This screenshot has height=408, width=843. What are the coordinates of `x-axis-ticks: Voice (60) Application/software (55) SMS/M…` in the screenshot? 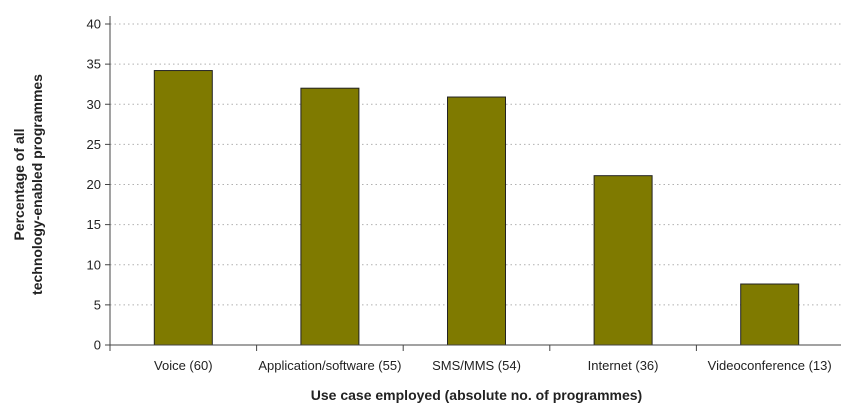 It's located at (470, 359).